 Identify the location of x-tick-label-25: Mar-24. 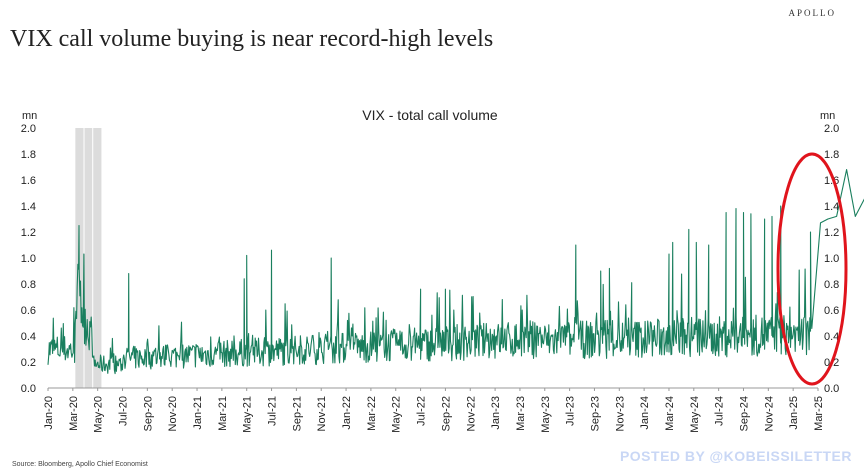
(670, 413).